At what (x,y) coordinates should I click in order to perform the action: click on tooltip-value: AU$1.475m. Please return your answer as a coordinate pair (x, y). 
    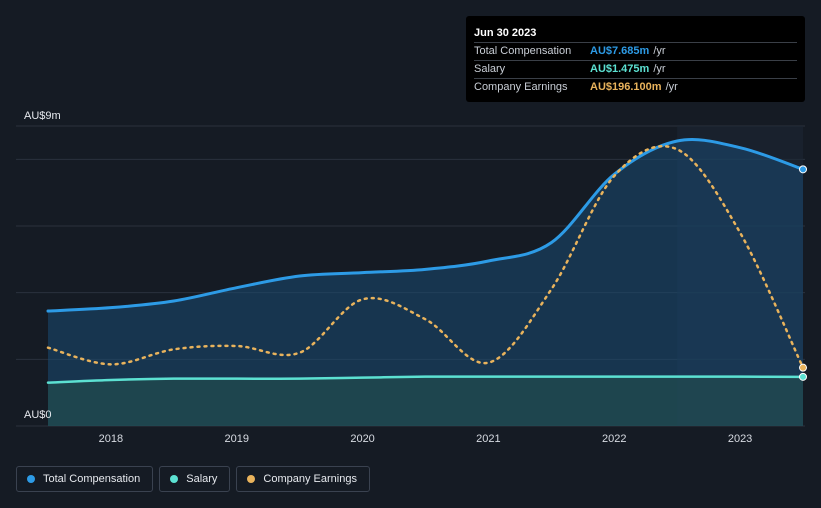
    Looking at the image, I should click on (620, 69).